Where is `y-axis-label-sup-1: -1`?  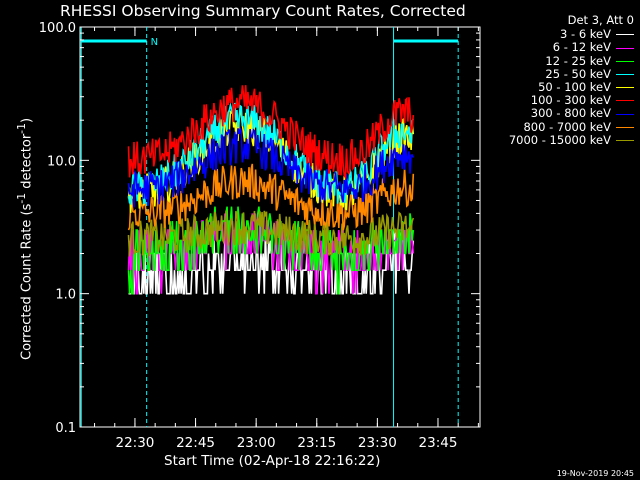
y-axis-label-sup-1: -1 is located at coordinates (21, 198).